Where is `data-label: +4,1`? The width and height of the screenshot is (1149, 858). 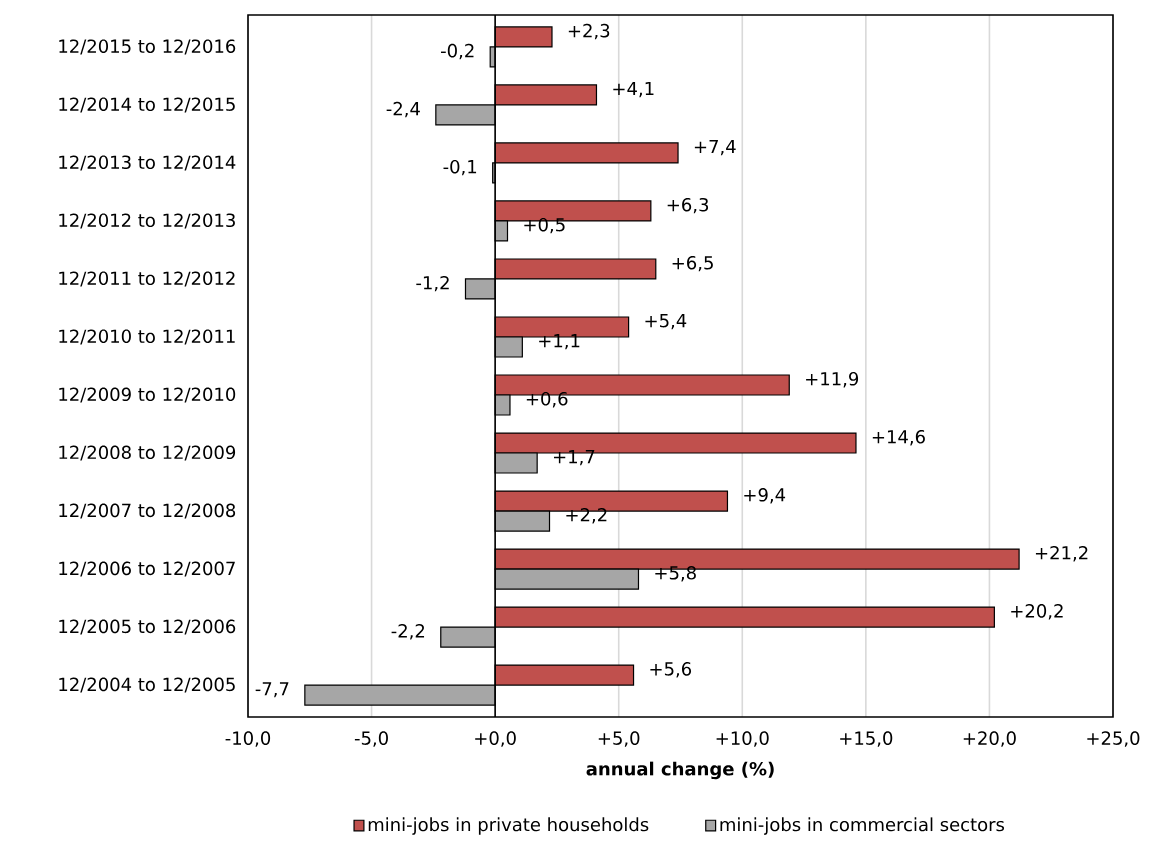 data-label: +4,1 is located at coordinates (633, 89).